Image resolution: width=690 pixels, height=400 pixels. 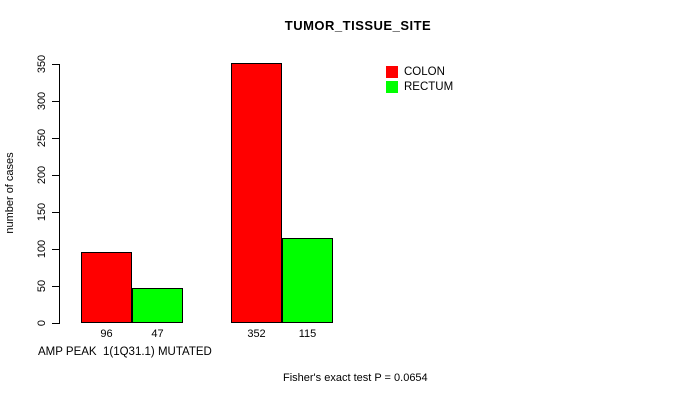 I want to click on legend: COLON RECTUM, so click(x=419, y=79).